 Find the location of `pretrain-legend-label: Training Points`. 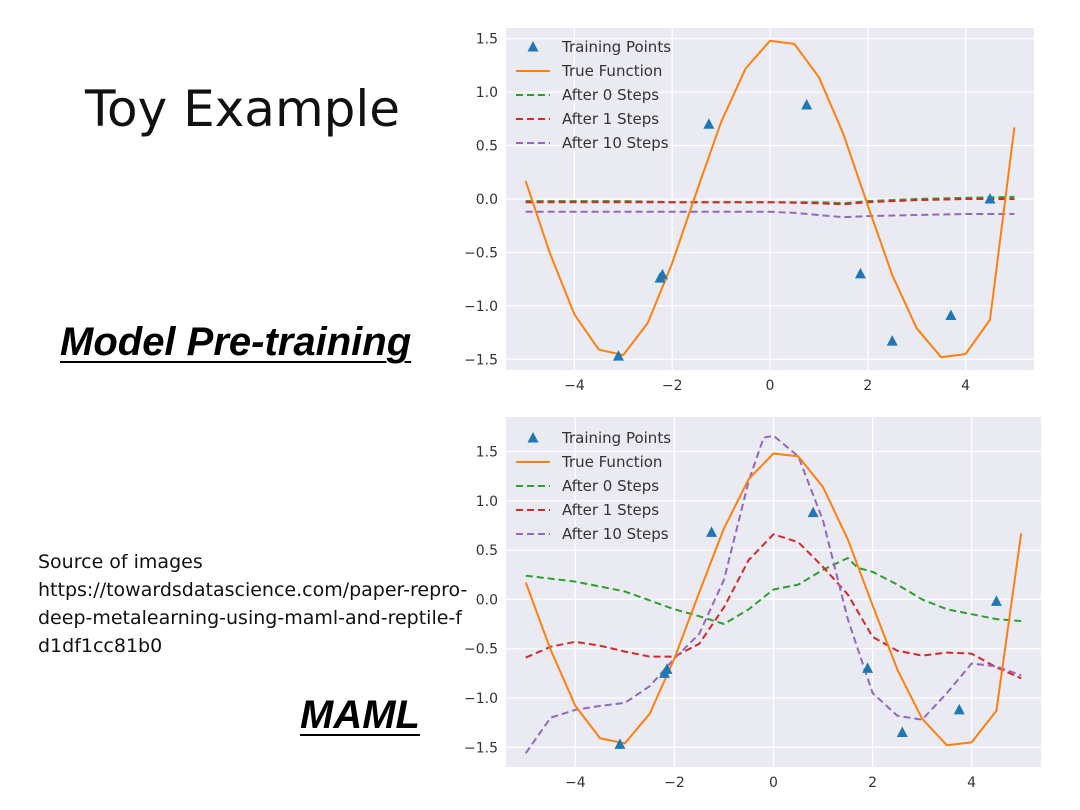

pretrain-legend-label: Training Points is located at coordinates (616, 47).